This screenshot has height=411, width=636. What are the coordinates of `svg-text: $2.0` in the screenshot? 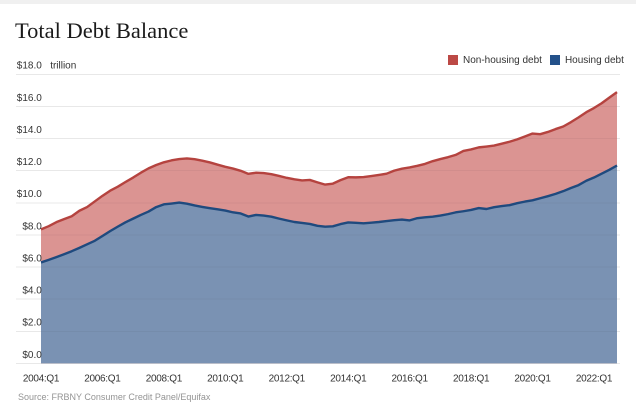 It's located at (32, 323).